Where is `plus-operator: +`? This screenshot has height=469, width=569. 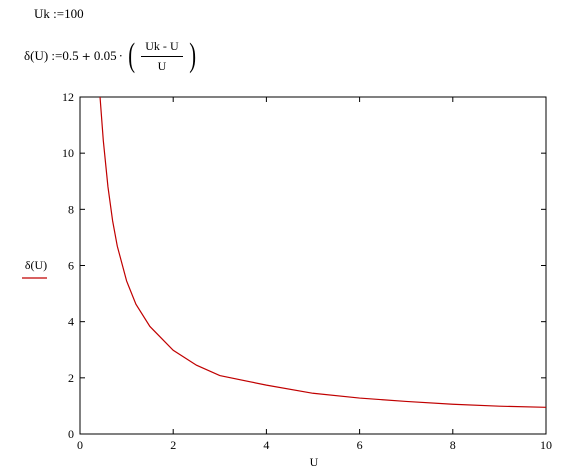 plus-operator: + is located at coordinates (86, 56).